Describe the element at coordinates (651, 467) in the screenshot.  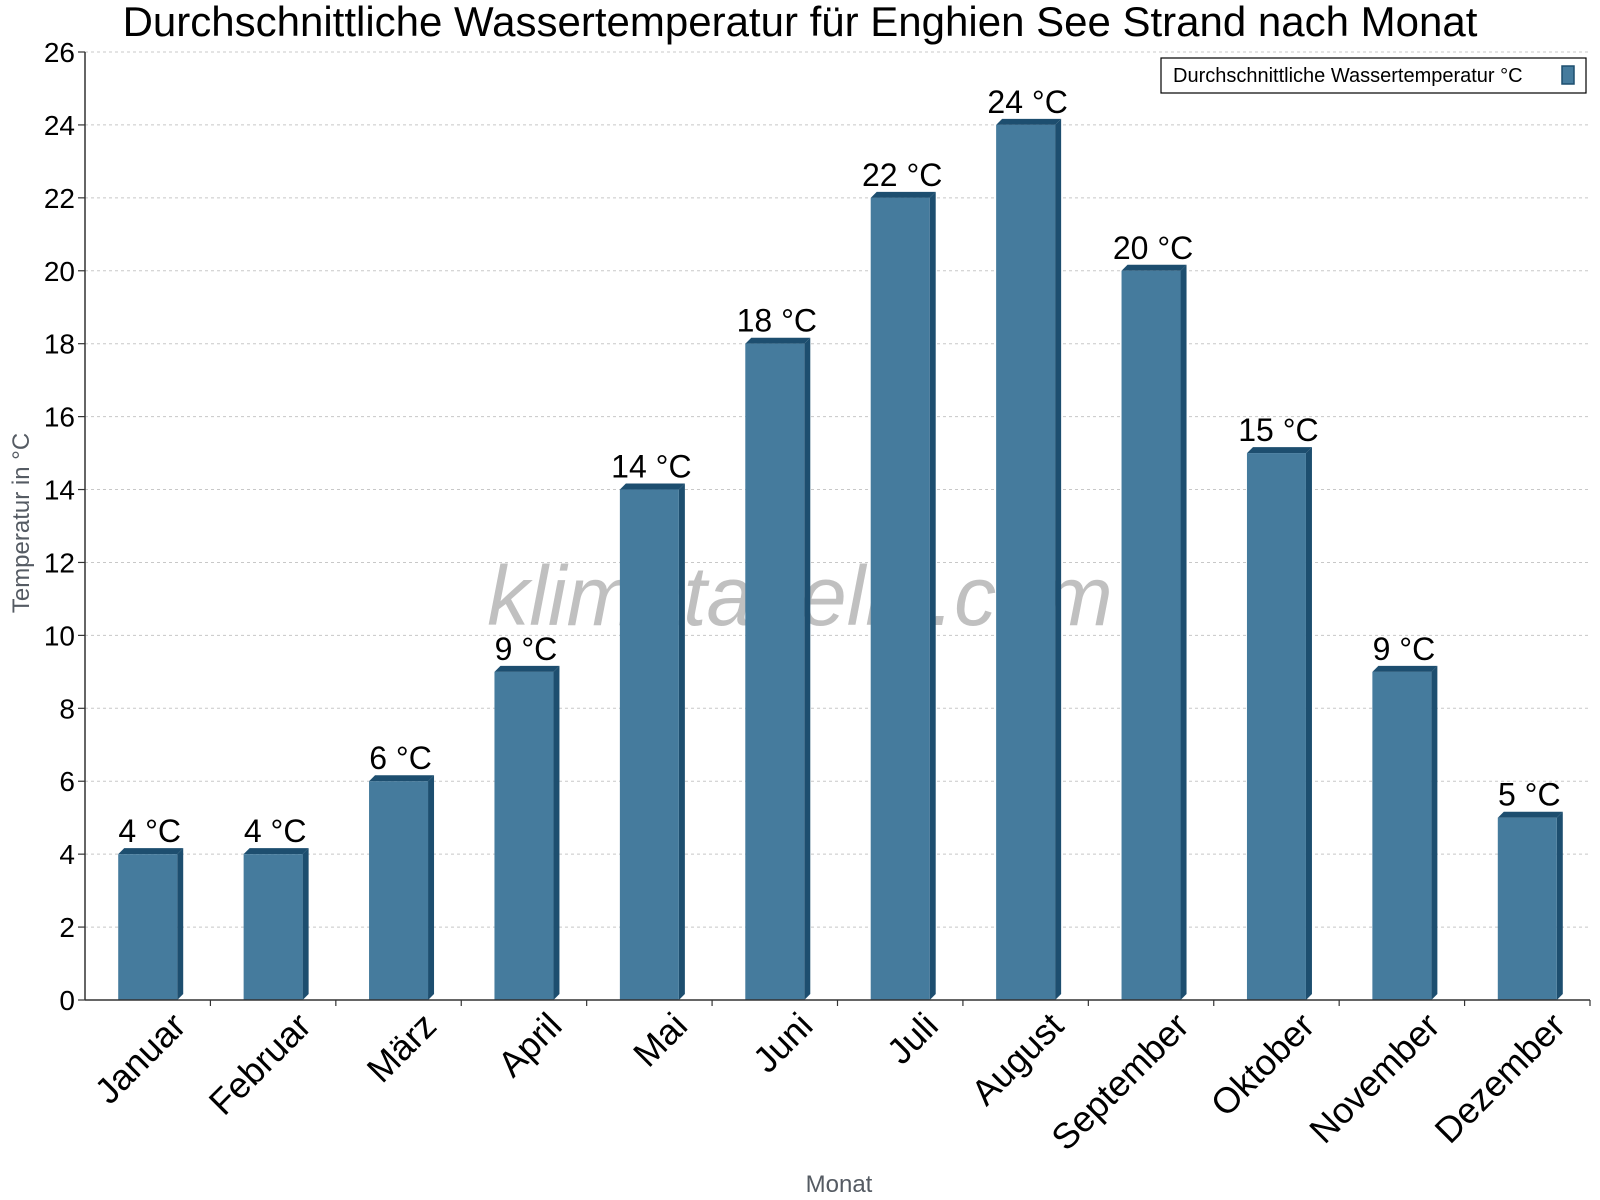
I see `data-label: 14 °C` at that location.